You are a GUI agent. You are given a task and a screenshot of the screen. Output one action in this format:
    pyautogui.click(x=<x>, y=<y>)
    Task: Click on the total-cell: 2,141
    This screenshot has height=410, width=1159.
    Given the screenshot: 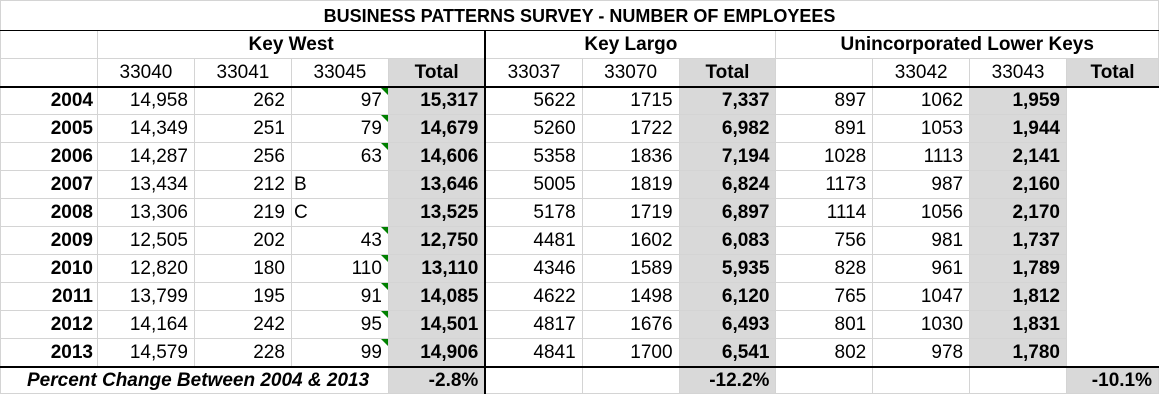 What is the action you would take?
    pyautogui.click(x=1018, y=156)
    